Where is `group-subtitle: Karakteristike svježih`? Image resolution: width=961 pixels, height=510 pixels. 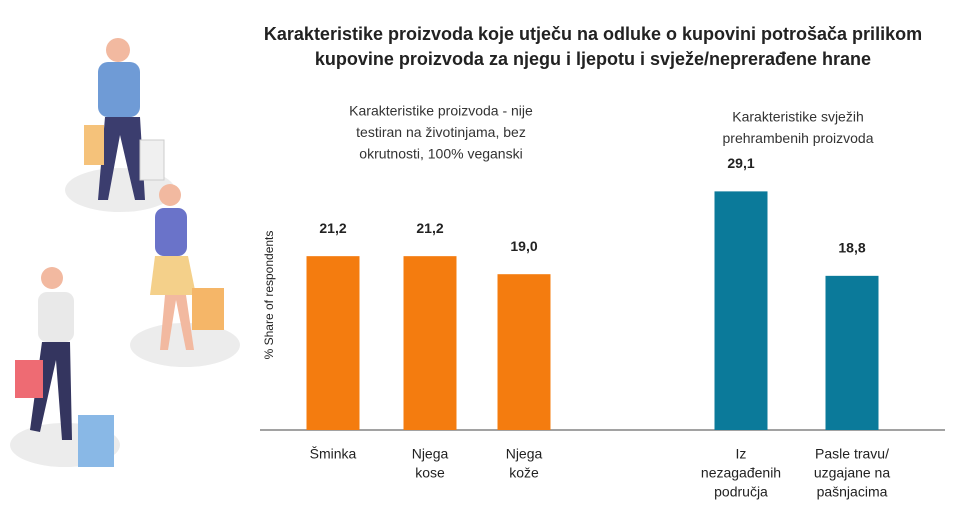
group-subtitle: Karakteristike svježih is located at coordinates (798, 117).